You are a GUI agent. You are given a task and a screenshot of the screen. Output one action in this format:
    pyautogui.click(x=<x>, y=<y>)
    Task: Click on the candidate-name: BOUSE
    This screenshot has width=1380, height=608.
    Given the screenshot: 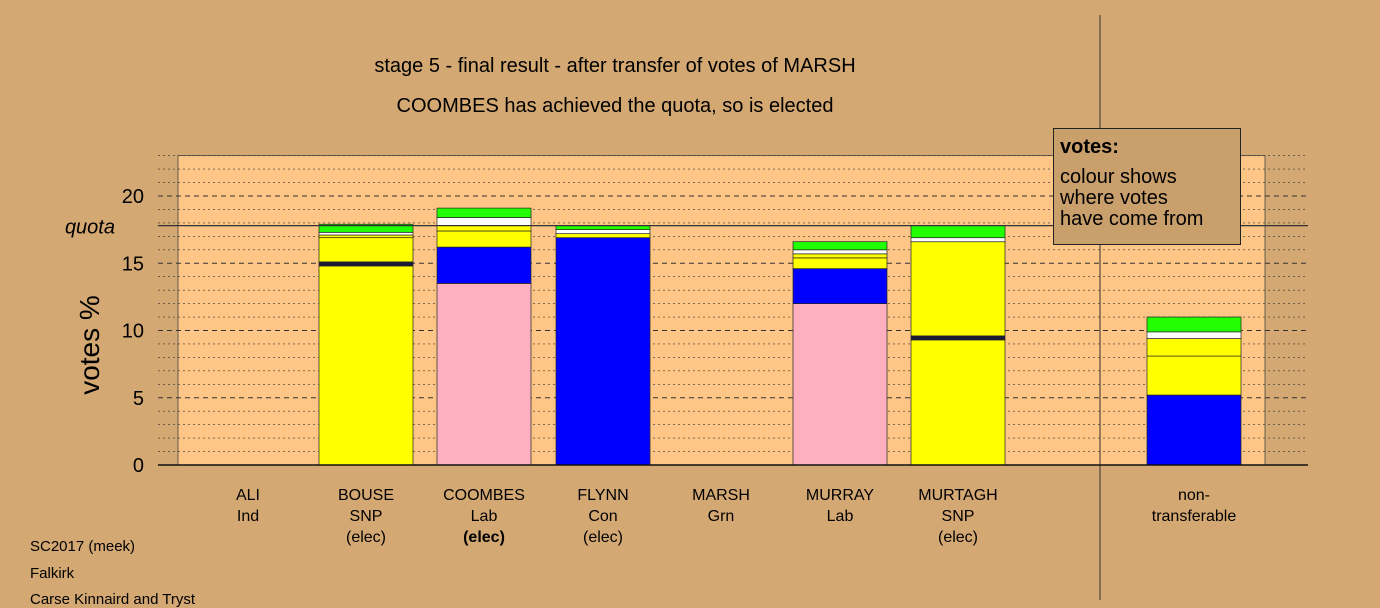 What is the action you would take?
    pyautogui.click(x=366, y=495)
    